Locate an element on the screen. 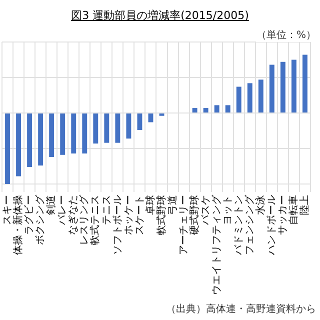 This screenshot has height=320, width=320. x-tick-label: 軟式テニス is located at coordinates (95, 220).